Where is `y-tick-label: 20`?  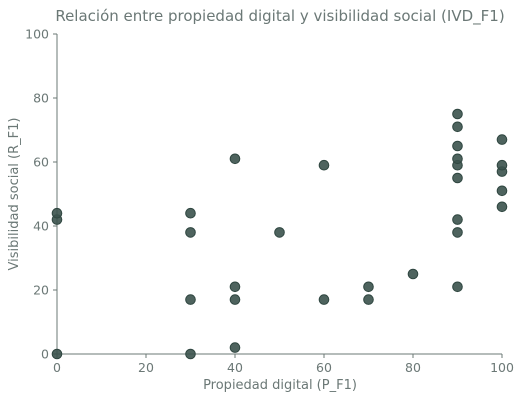
y-tick-label: 20 is located at coordinates (41, 290).